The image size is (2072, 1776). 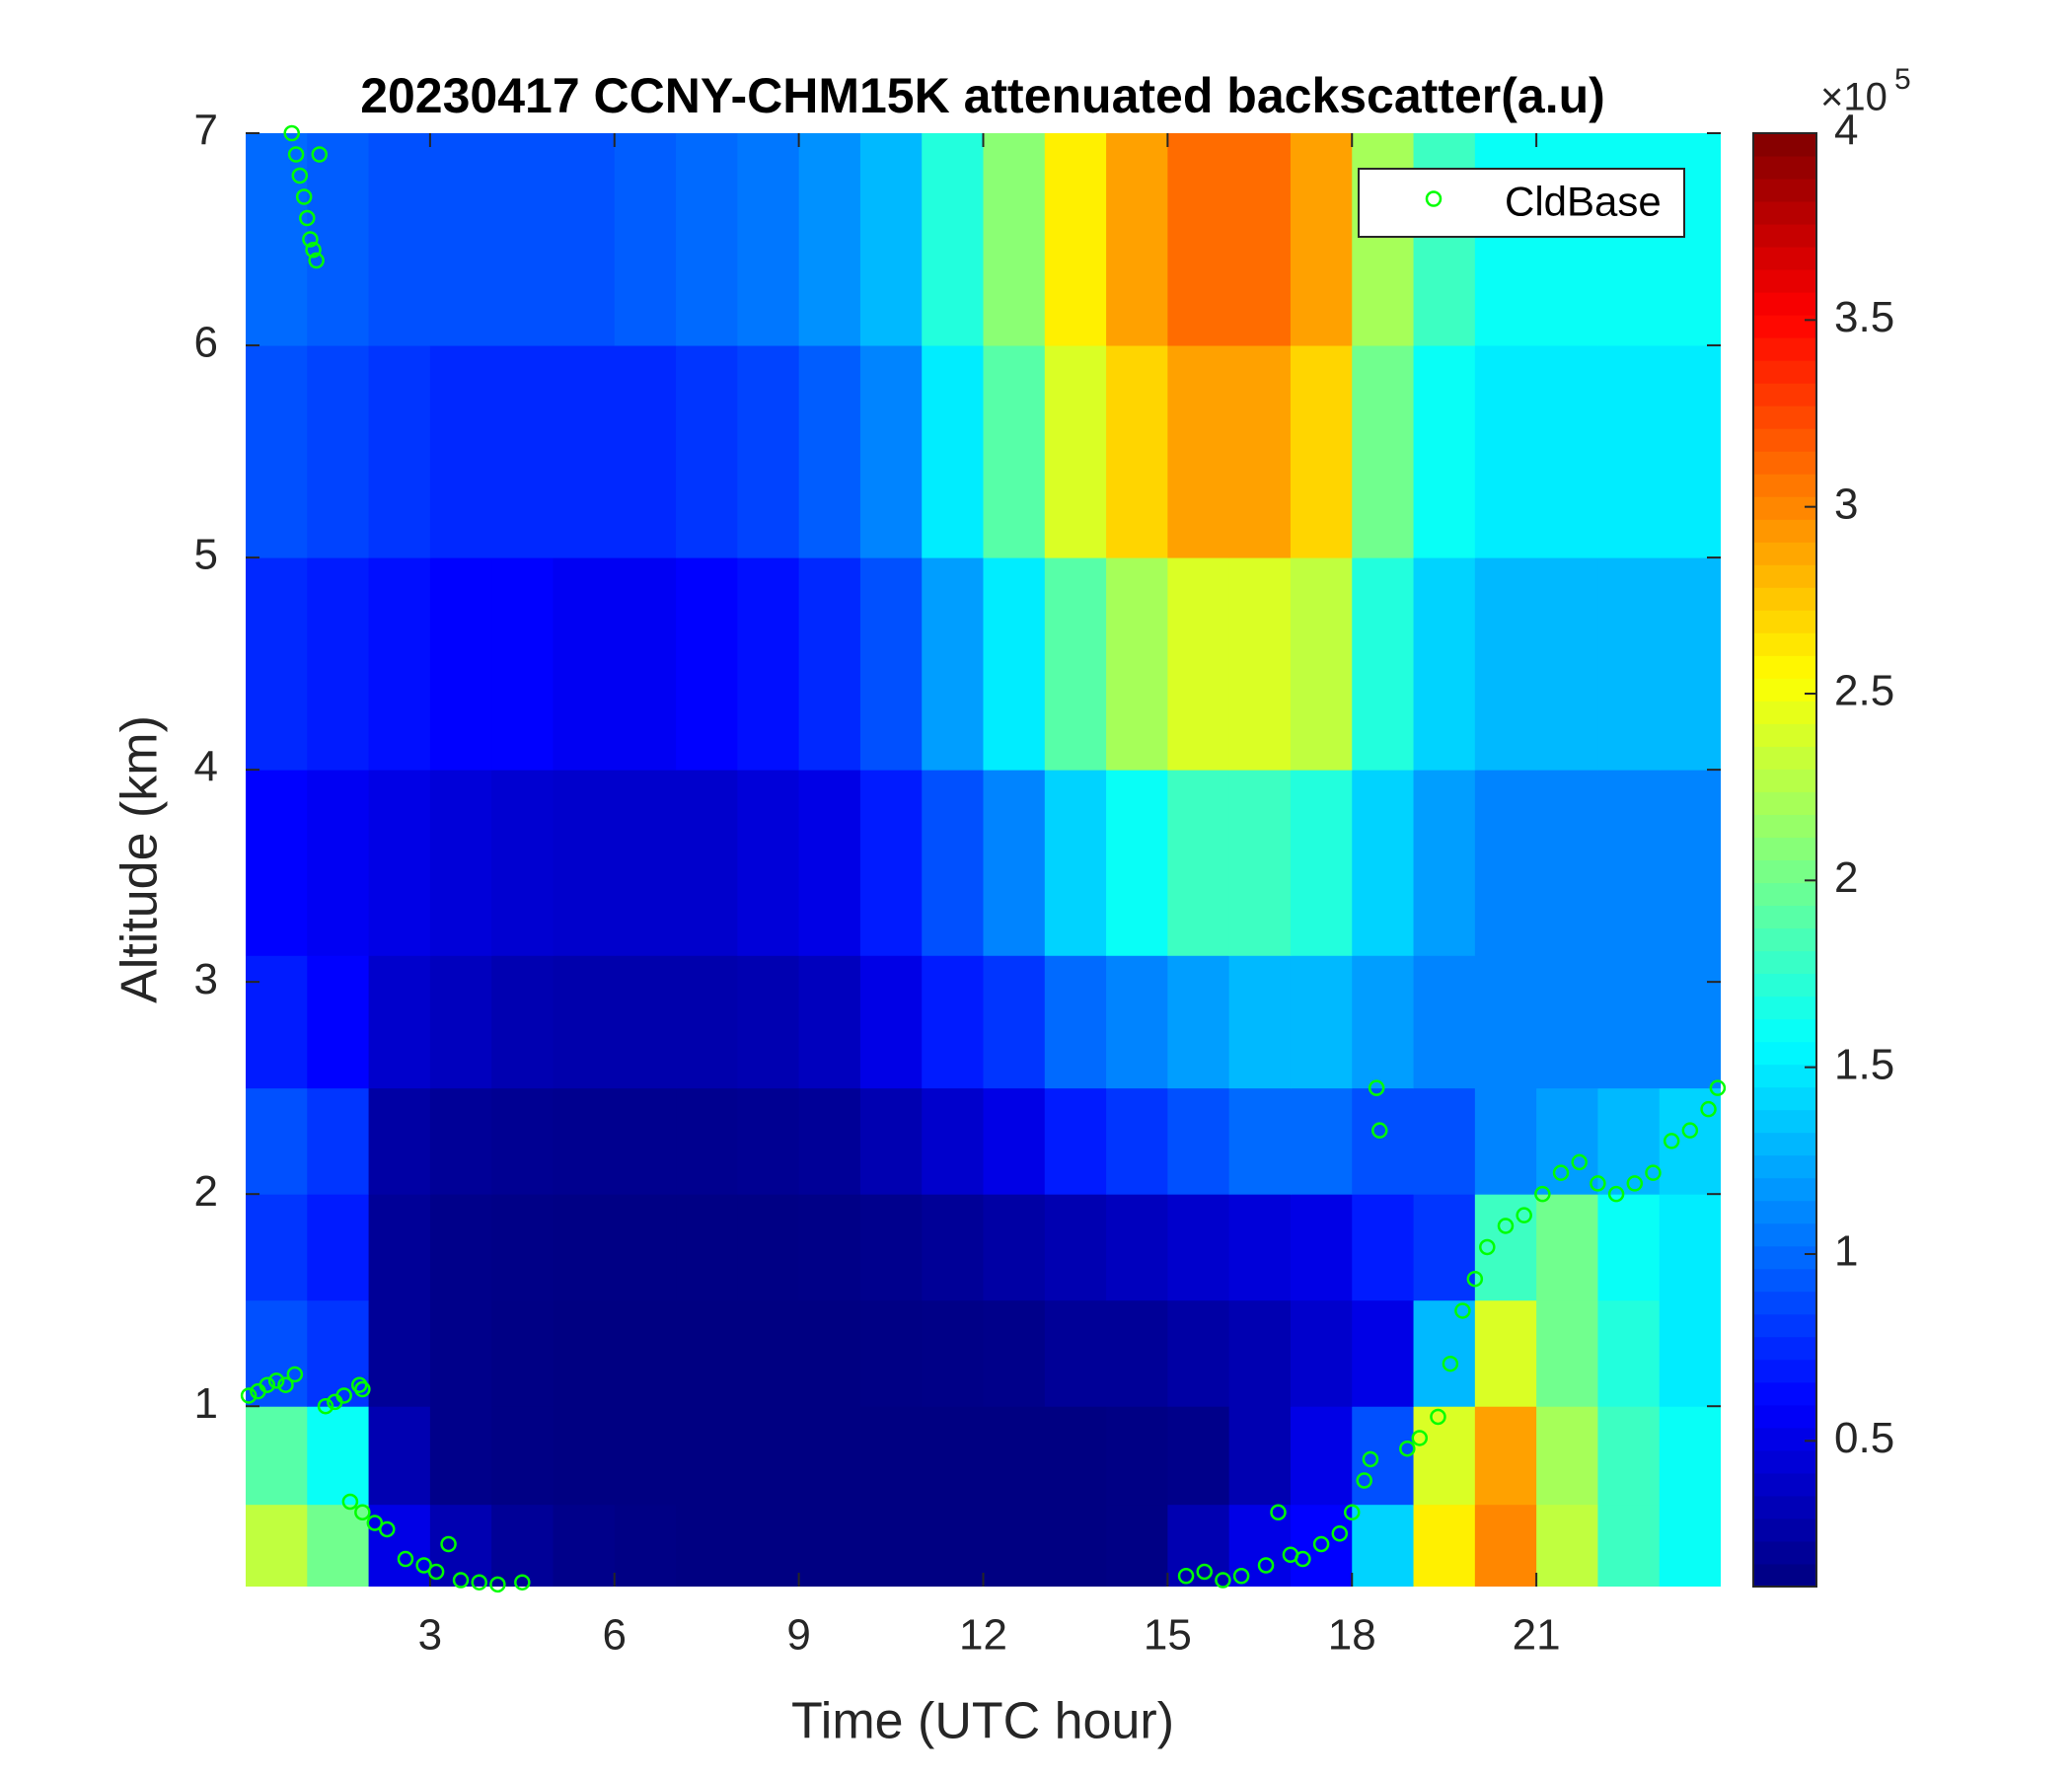 I want to click on y-tick-label: 7, so click(x=206, y=131).